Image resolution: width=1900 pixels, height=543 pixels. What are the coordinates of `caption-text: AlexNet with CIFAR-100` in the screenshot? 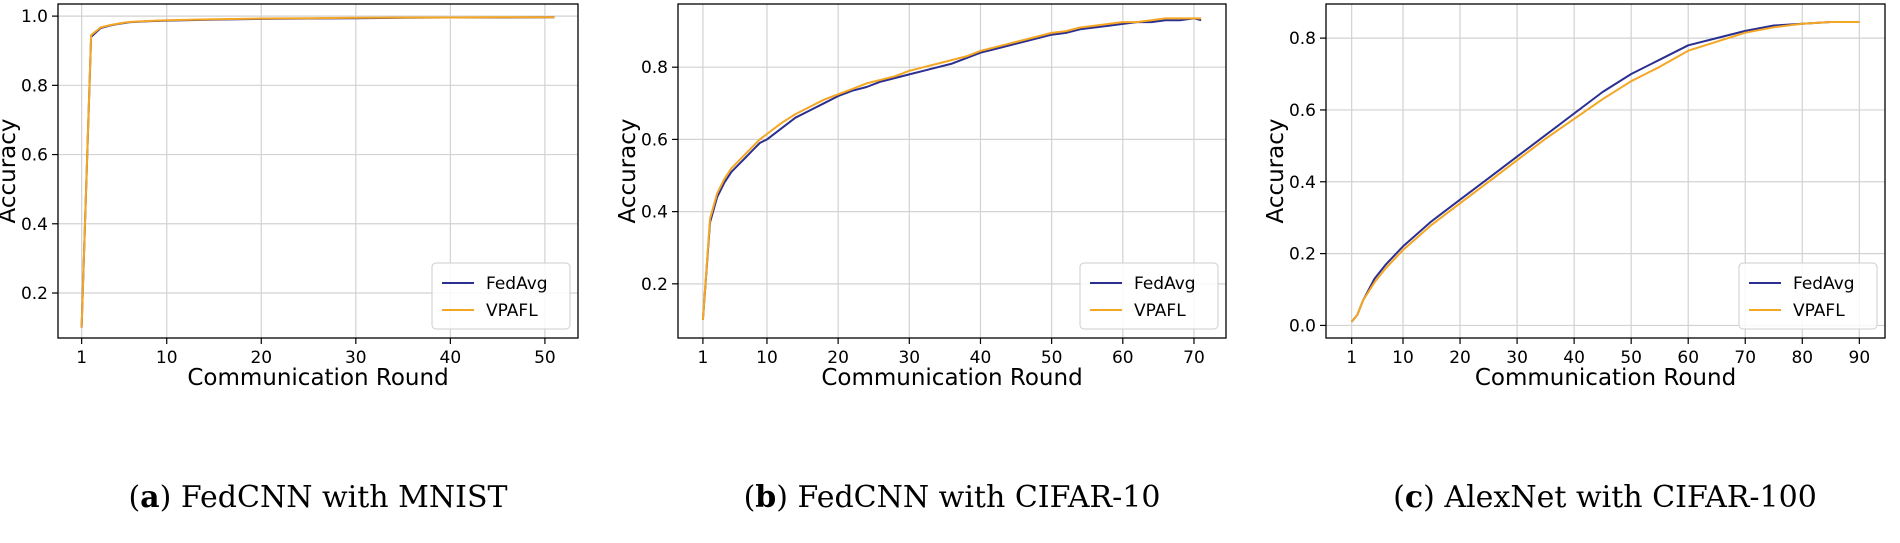 It's located at (1629, 497).